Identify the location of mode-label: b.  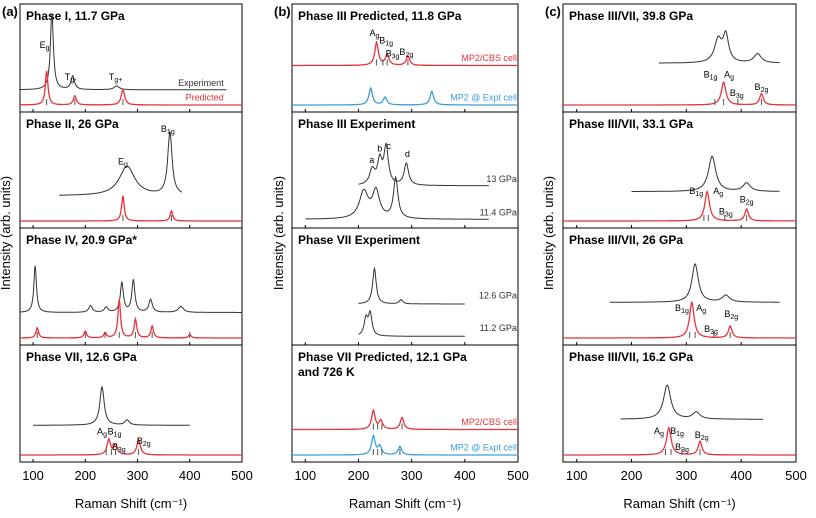
(379, 148).